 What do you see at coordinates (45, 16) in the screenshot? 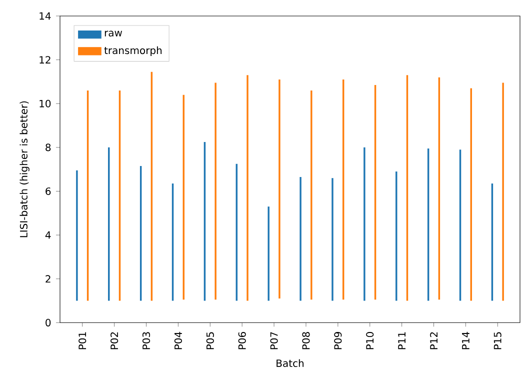
I see `y-tick-label: 14` at bounding box center [45, 16].